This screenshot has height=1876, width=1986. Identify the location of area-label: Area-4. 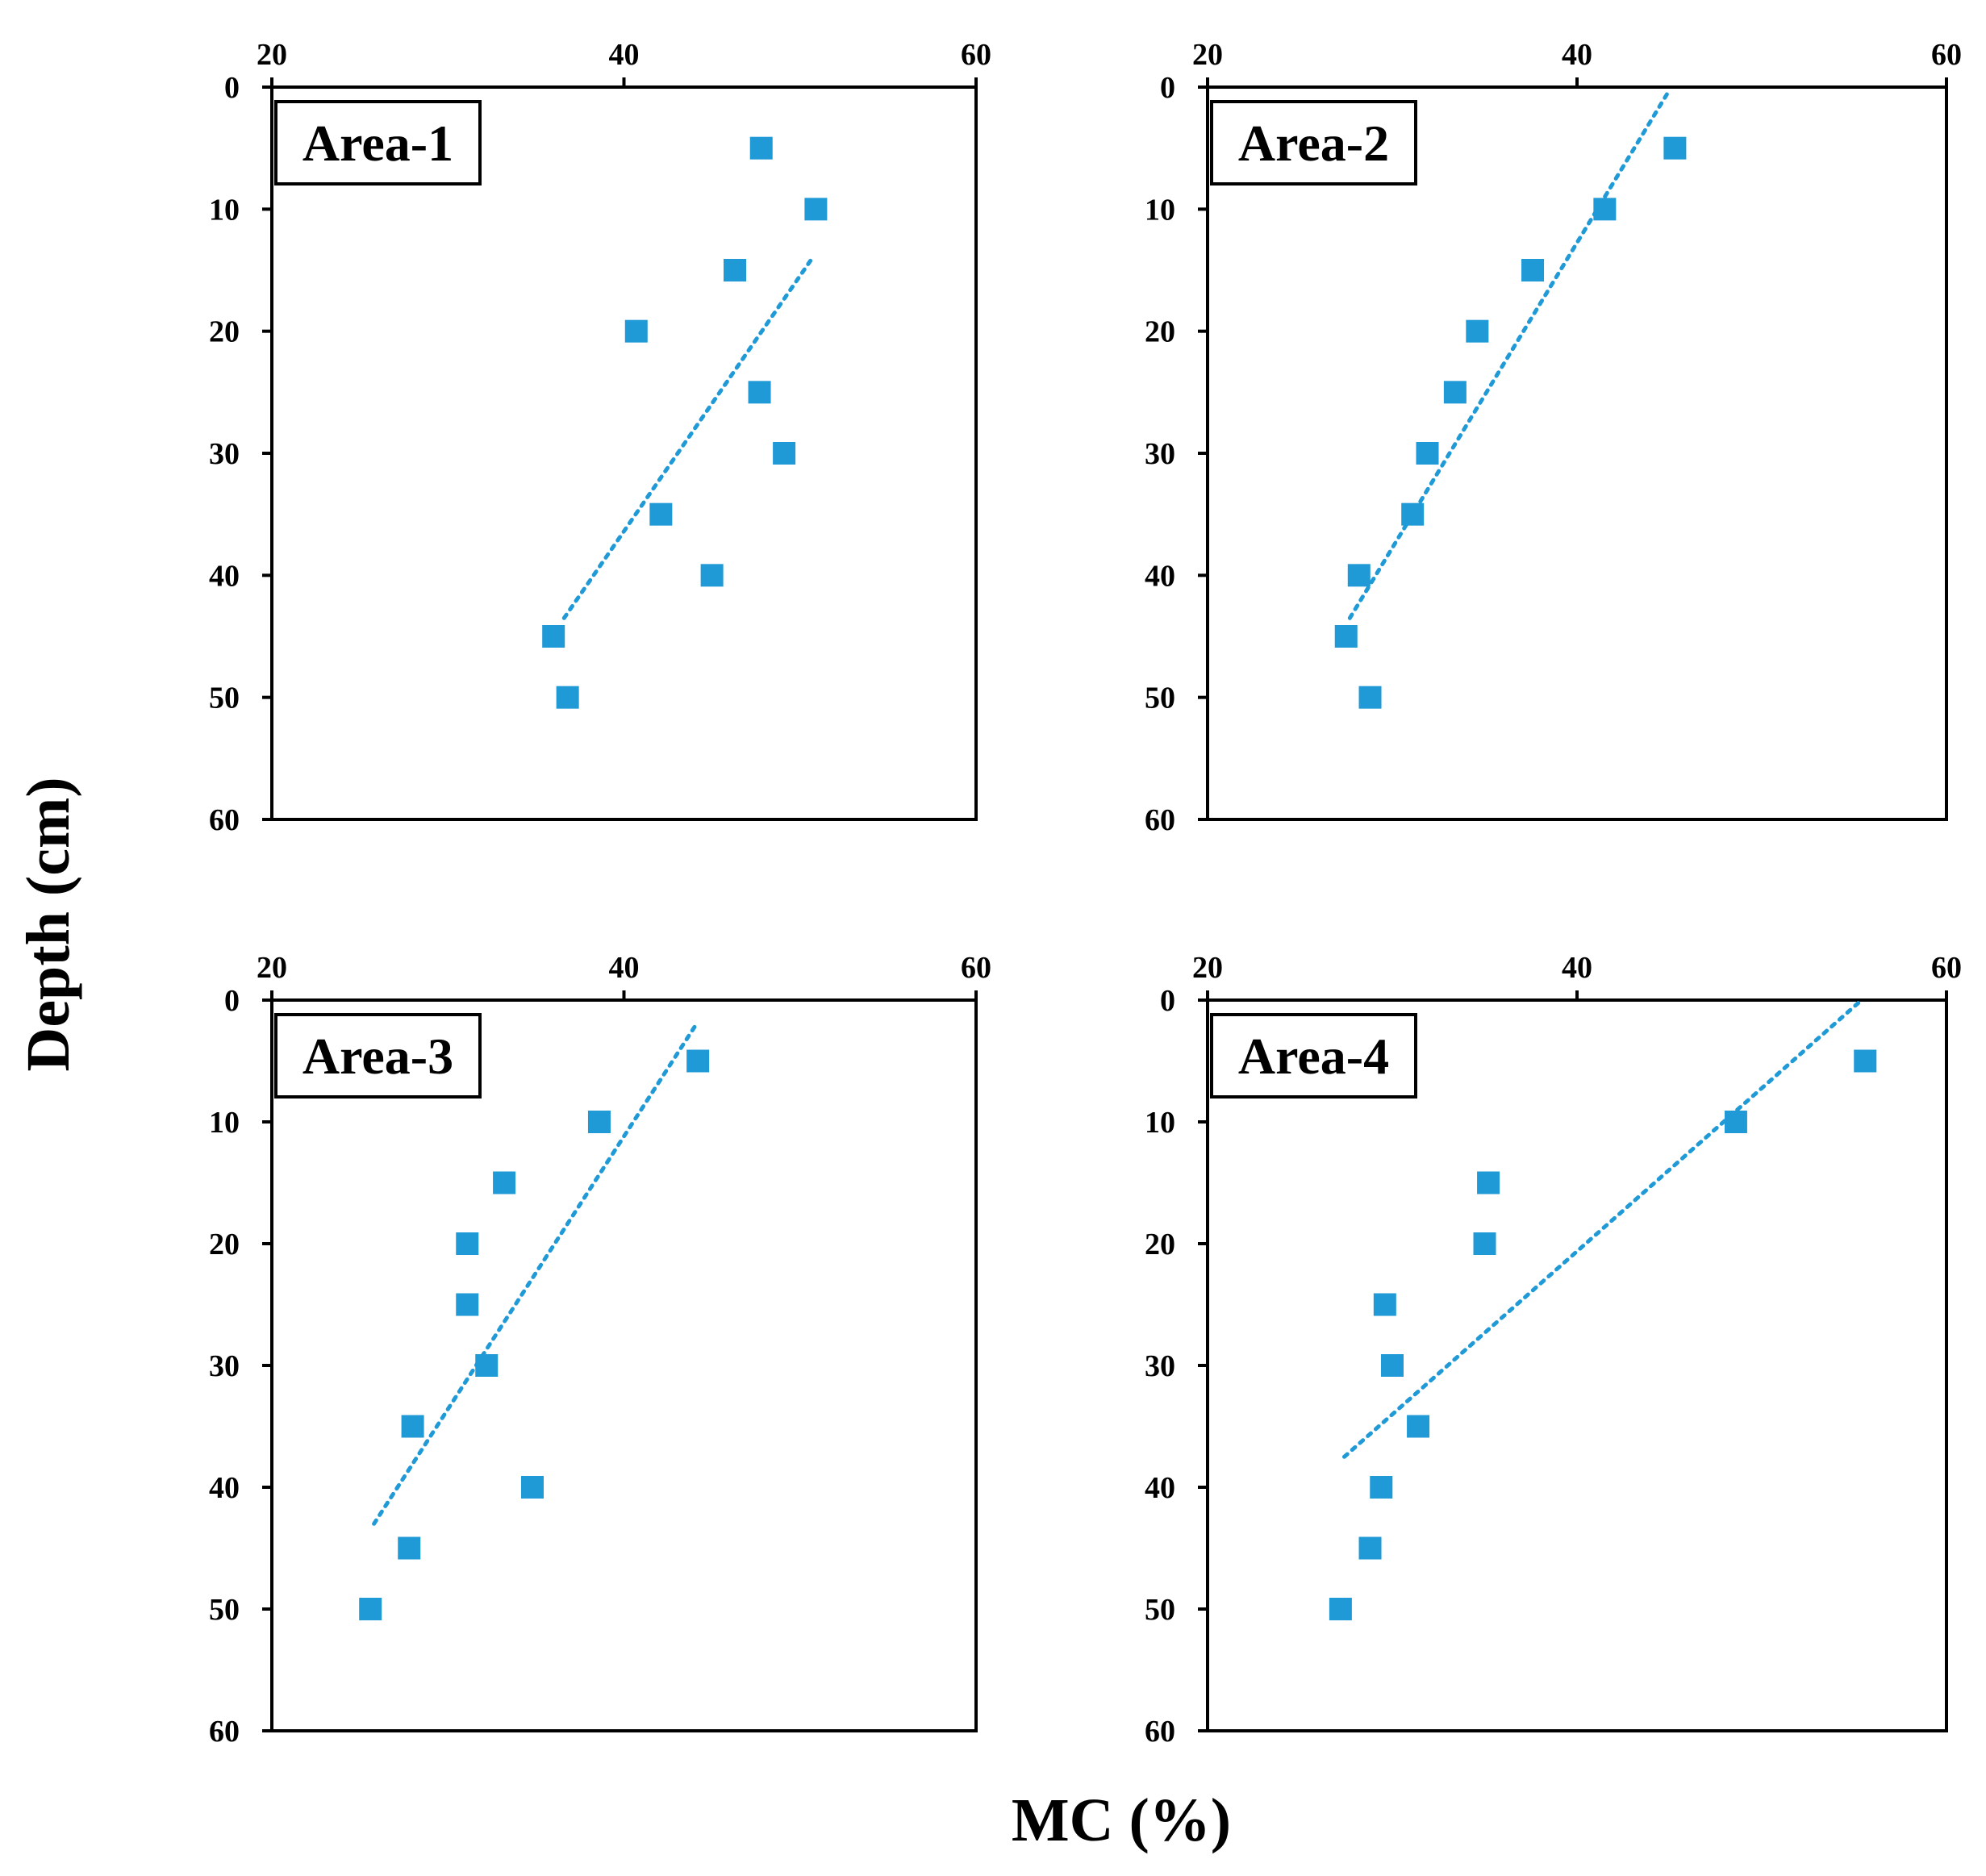
(1313, 1056).